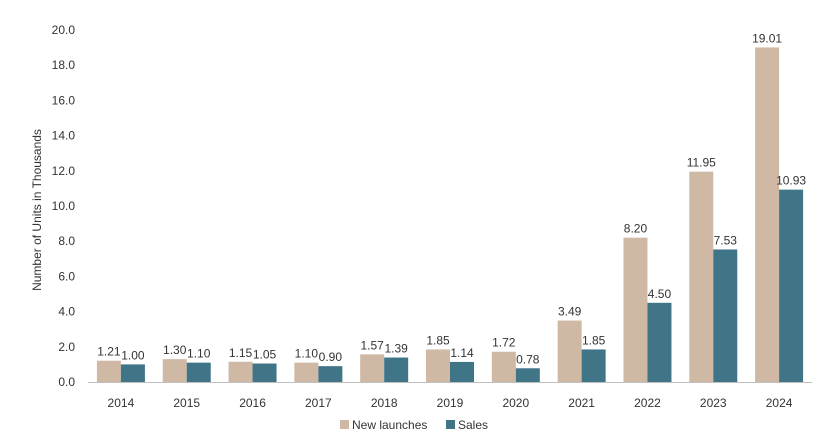 The height and width of the screenshot is (439, 833). I want to click on y-tick-label: 12.0, so click(64, 171).